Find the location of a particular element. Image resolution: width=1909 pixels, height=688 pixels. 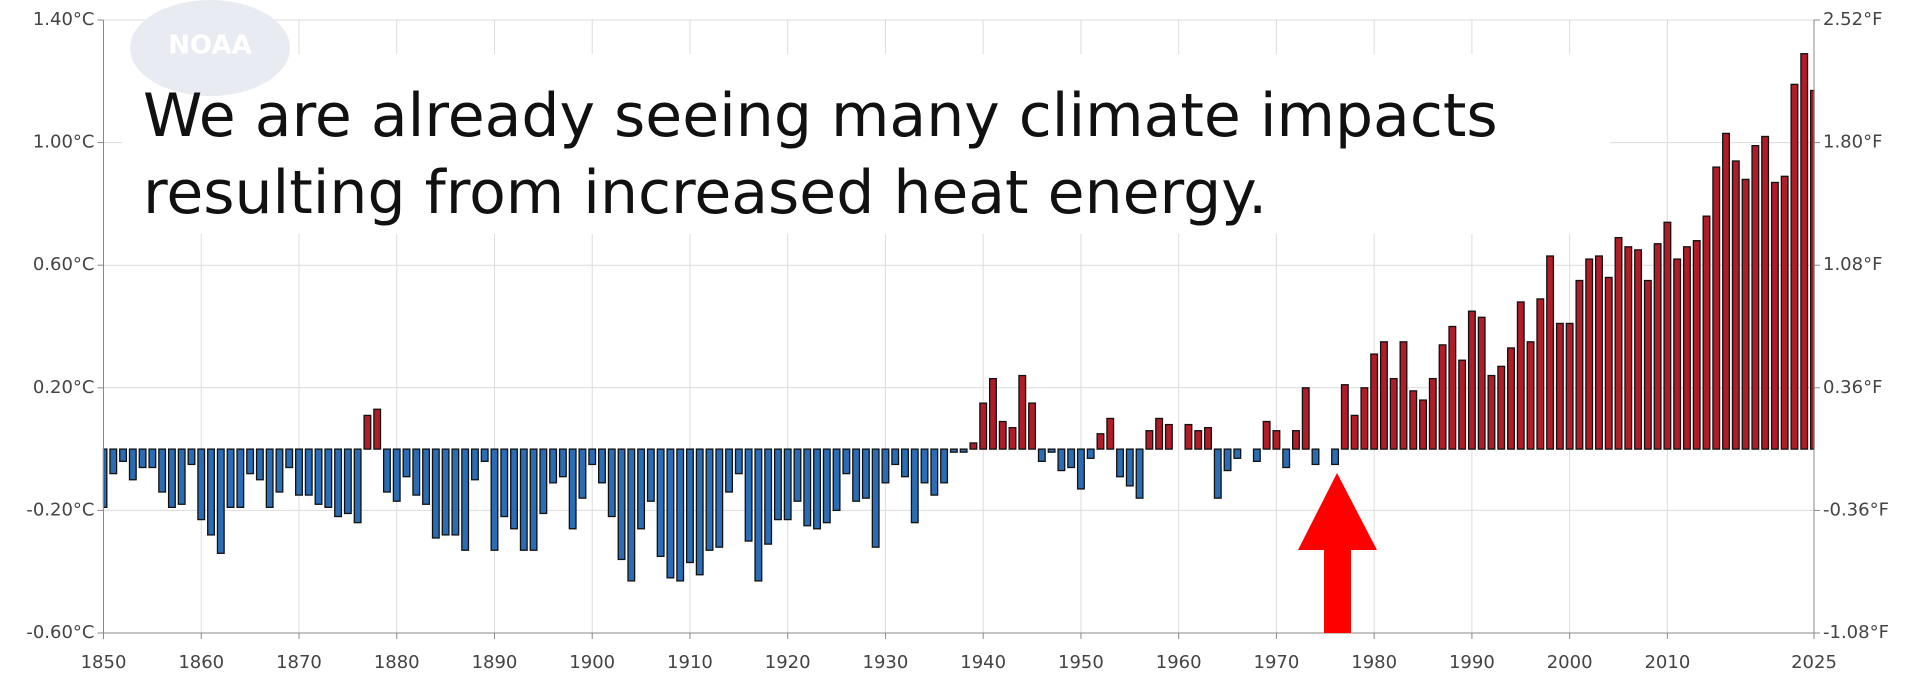

logo-text: NOAA is located at coordinates (209, 46).